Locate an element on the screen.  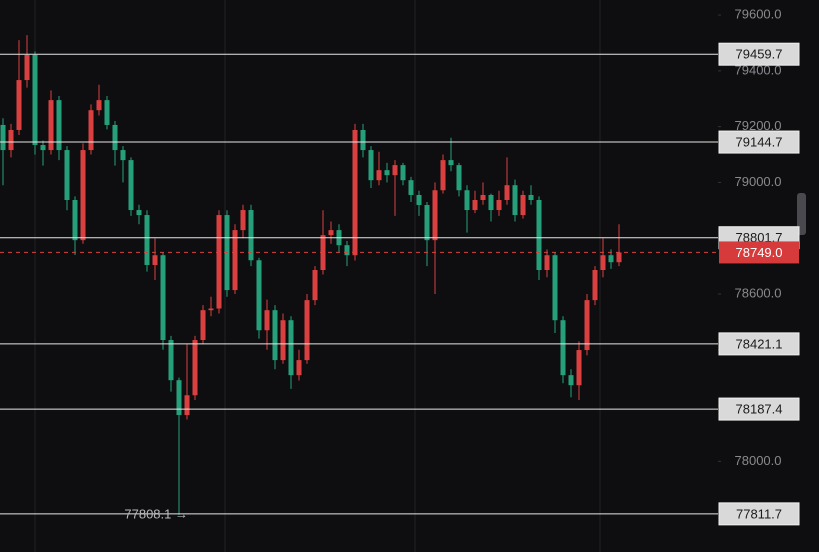
y-tick-label: 79400.0 is located at coordinates (758, 69).